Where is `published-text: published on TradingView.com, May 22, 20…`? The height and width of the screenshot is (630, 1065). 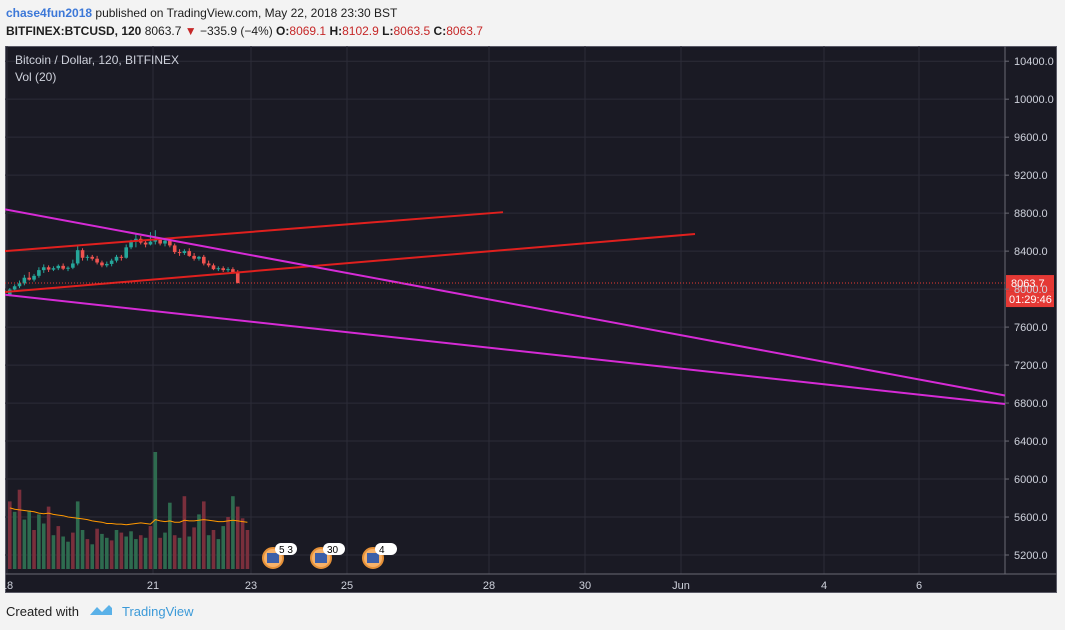
published-text: published on TradingView.com, May 22, 20… is located at coordinates (246, 13).